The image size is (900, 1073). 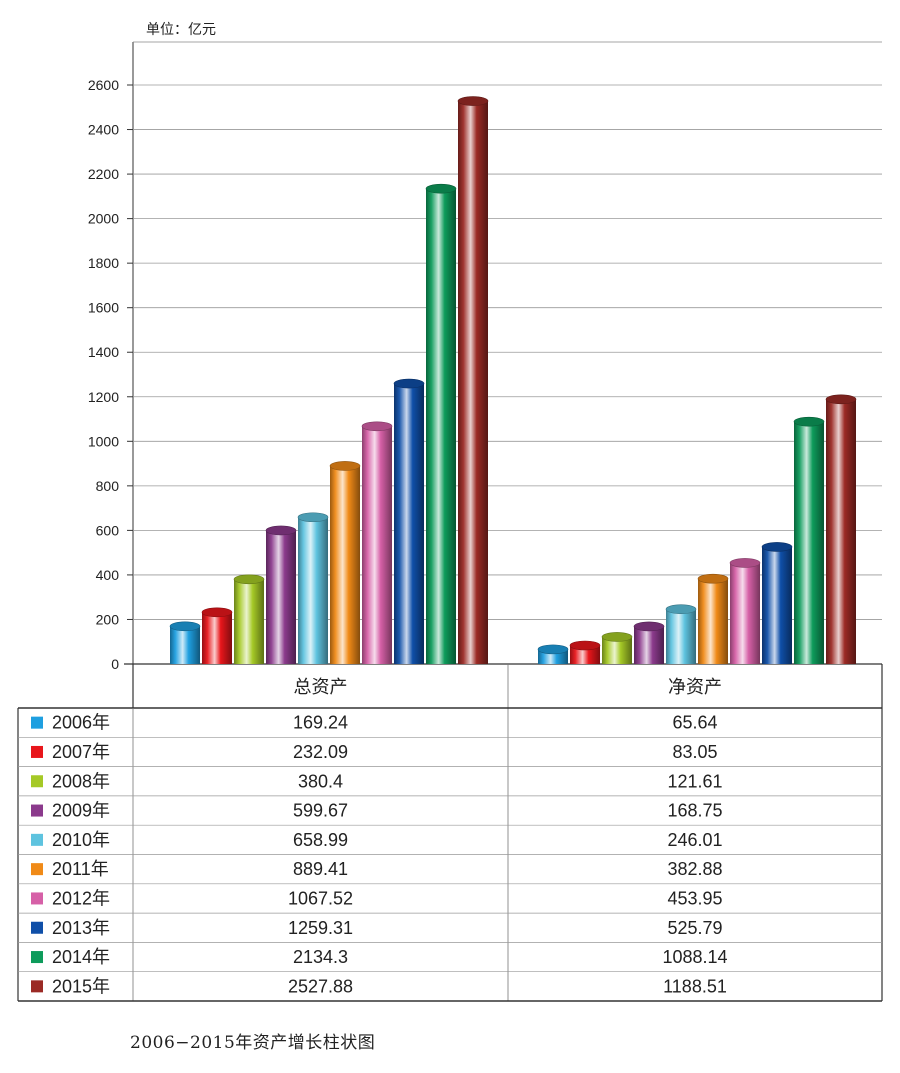 What do you see at coordinates (694, 723) in the screenshot?
I see `data-label: 65.64` at bounding box center [694, 723].